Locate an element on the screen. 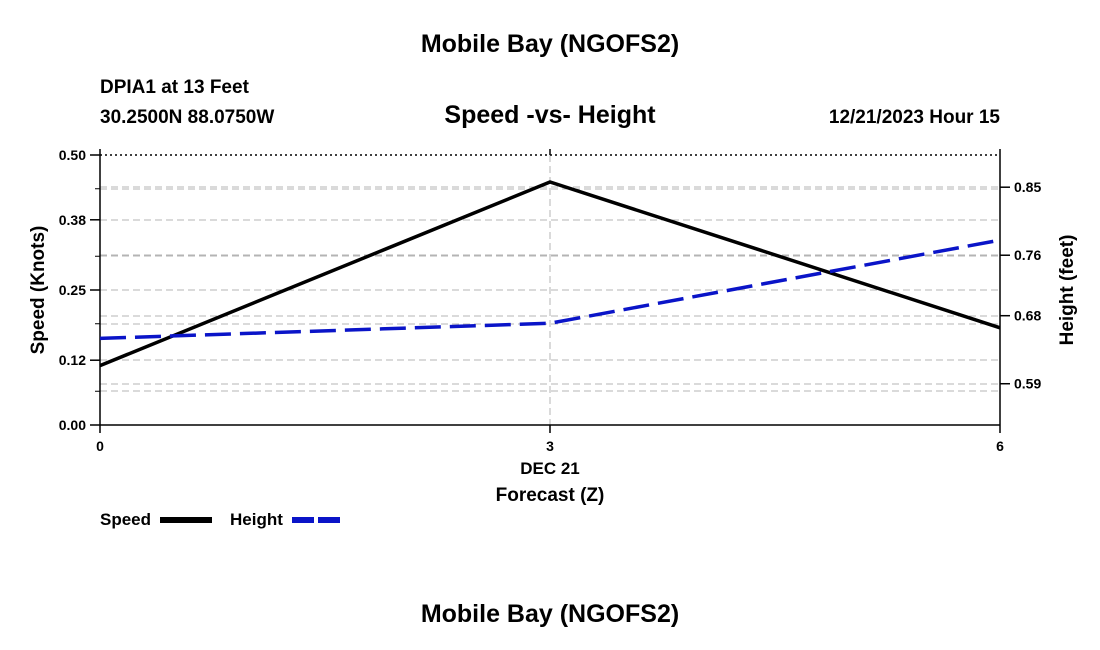 Image resolution: width=1100 pixels, height=650 pixels. x-axis-label: Forecast (Z) is located at coordinates (550, 495).